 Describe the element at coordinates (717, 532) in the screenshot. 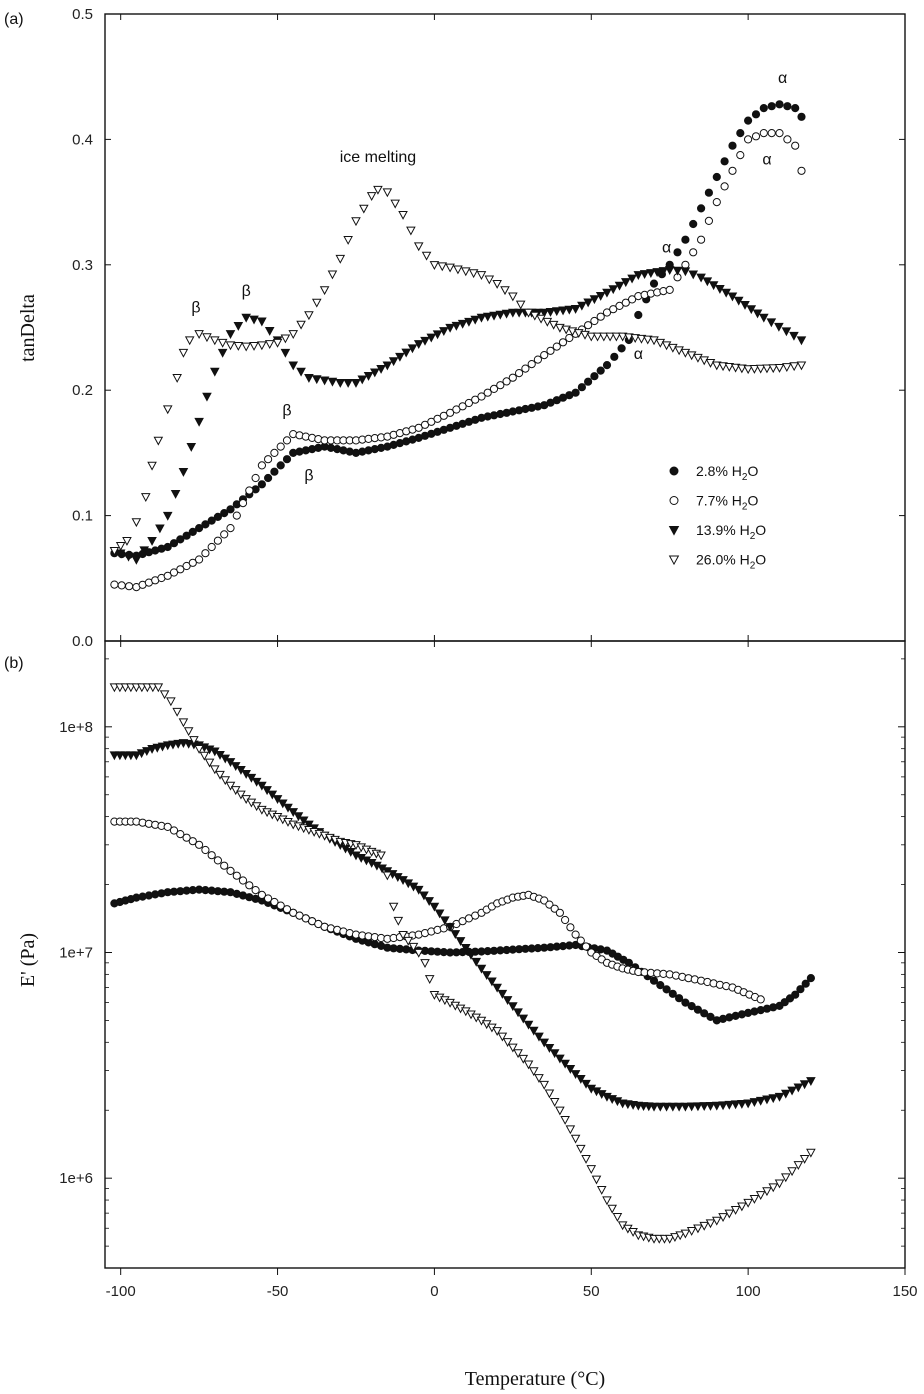

I see `legend-item: 13.9% H2O` at that location.